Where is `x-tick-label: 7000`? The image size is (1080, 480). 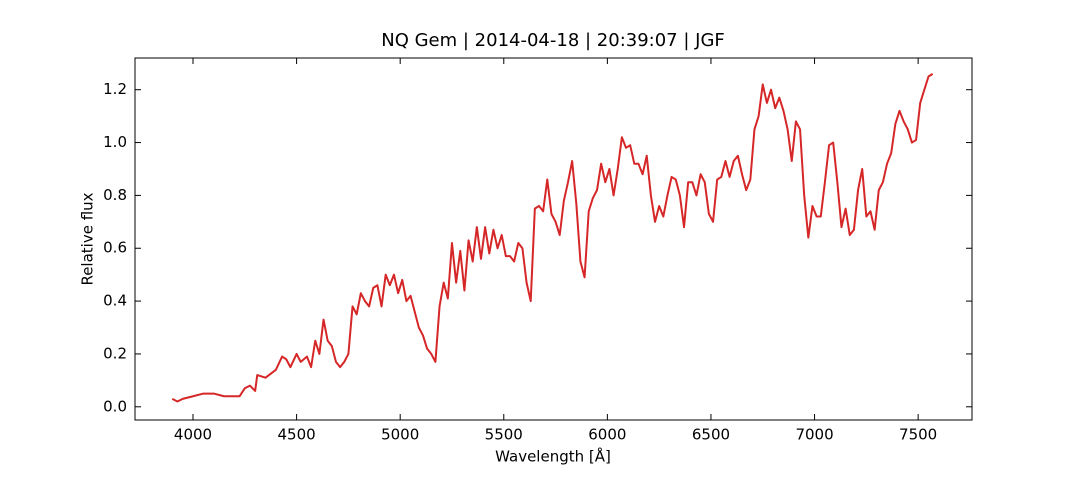
x-tick-label: 7000 is located at coordinates (814, 435).